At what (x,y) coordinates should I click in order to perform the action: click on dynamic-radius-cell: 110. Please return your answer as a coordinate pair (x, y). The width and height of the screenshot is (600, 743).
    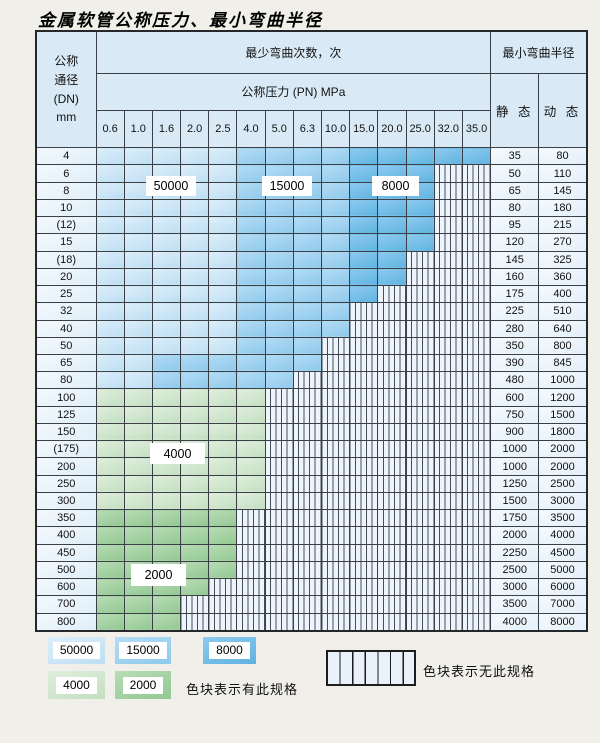
    Looking at the image, I should click on (563, 173).